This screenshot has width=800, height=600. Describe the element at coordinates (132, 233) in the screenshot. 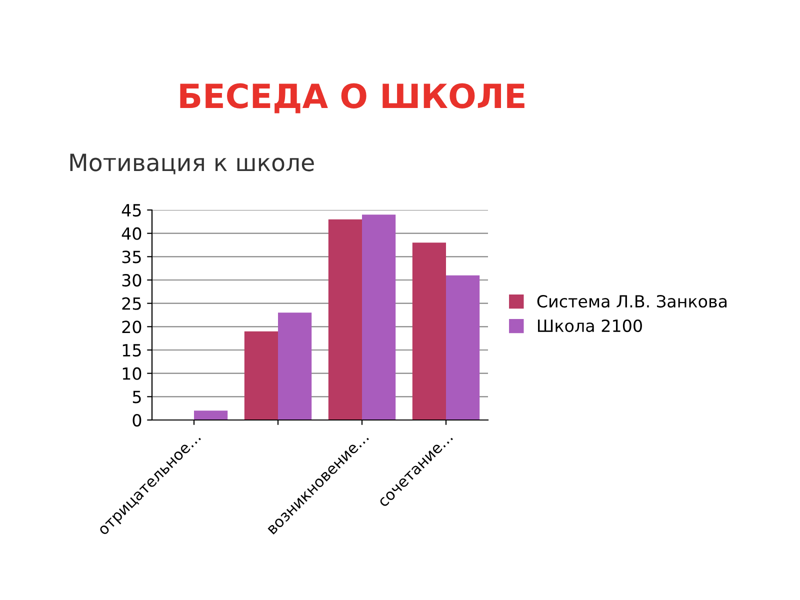

I see `y-tick-label: 40` at that location.